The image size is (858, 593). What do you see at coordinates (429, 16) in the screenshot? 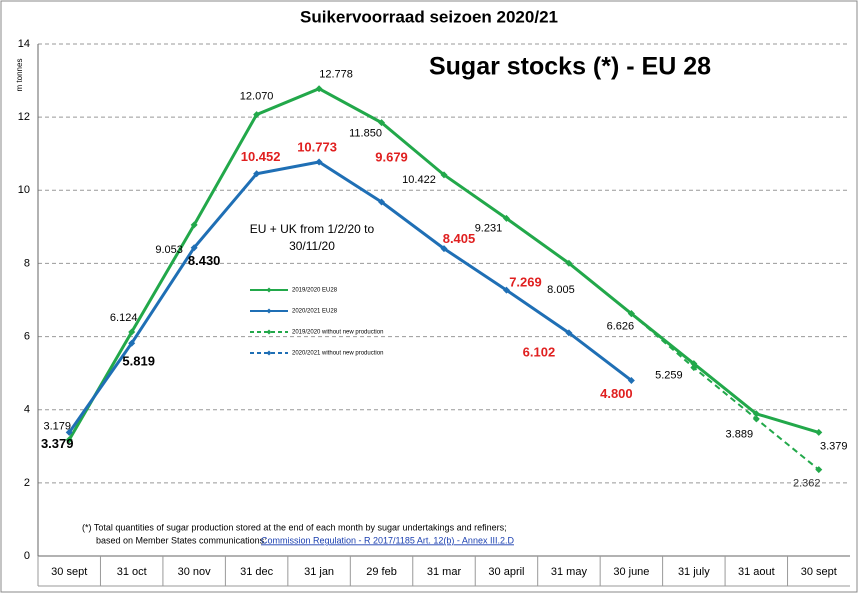
I see `chart-title: Suikervoorraad seizoen 2020/21` at bounding box center [429, 16].